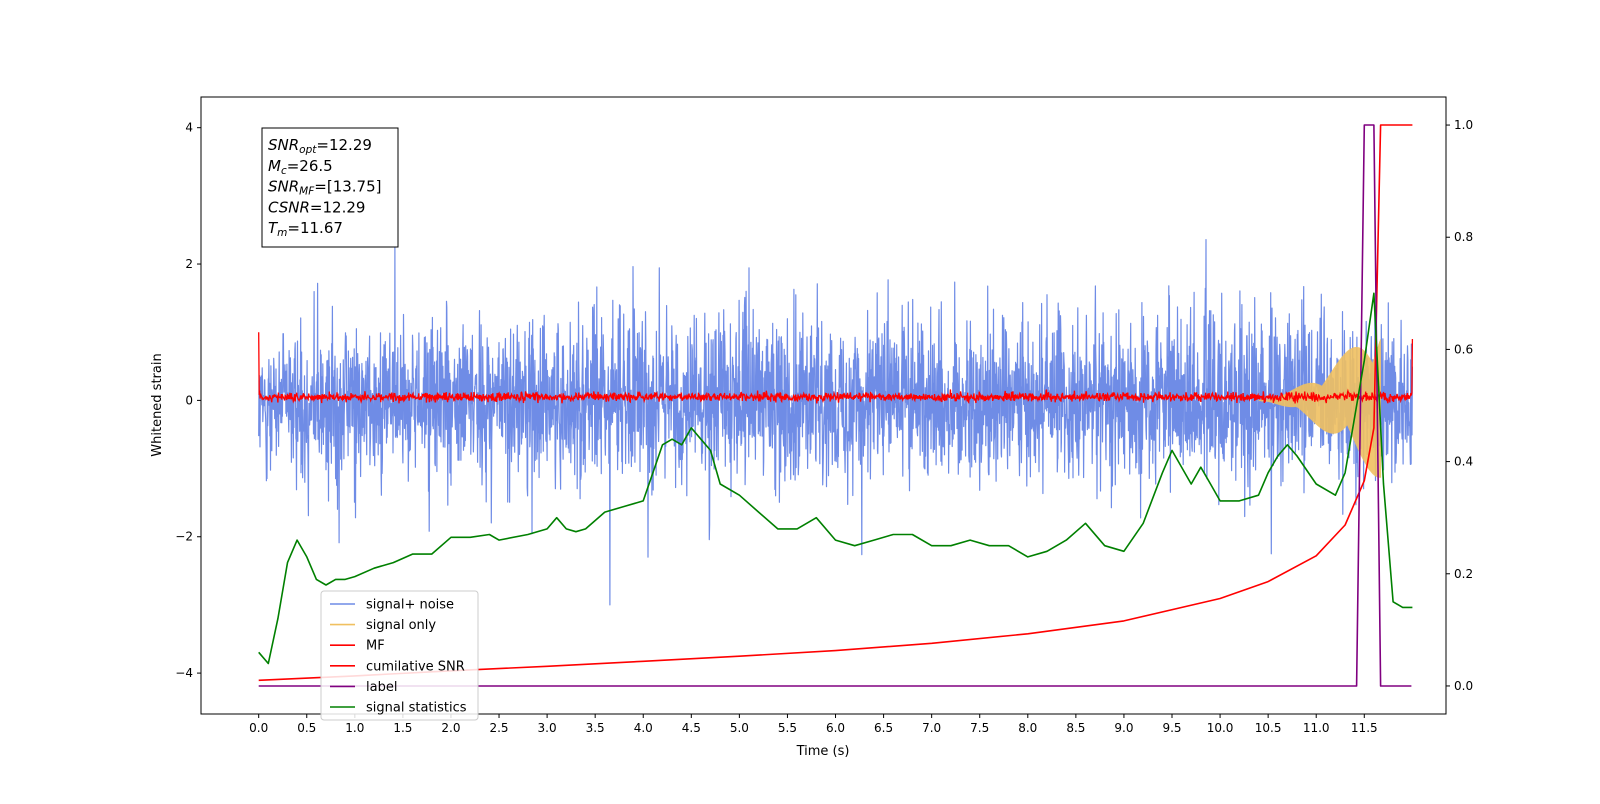  What do you see at coordinates (1463, 349) in the screenshot?
I see `y2-tick-label: 0.6` at bounding box center [1463, 349].